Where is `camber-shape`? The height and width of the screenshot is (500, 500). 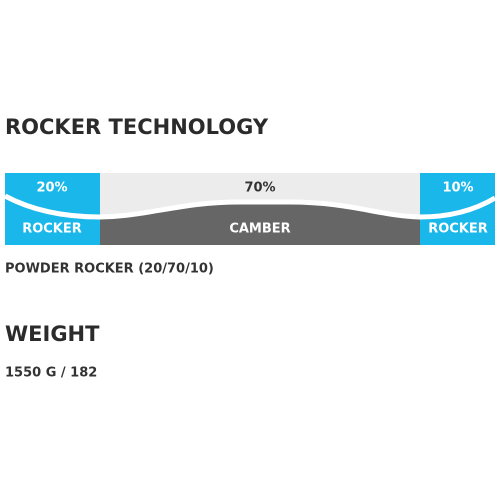
camber-shape is located at coordinates (260, 224).